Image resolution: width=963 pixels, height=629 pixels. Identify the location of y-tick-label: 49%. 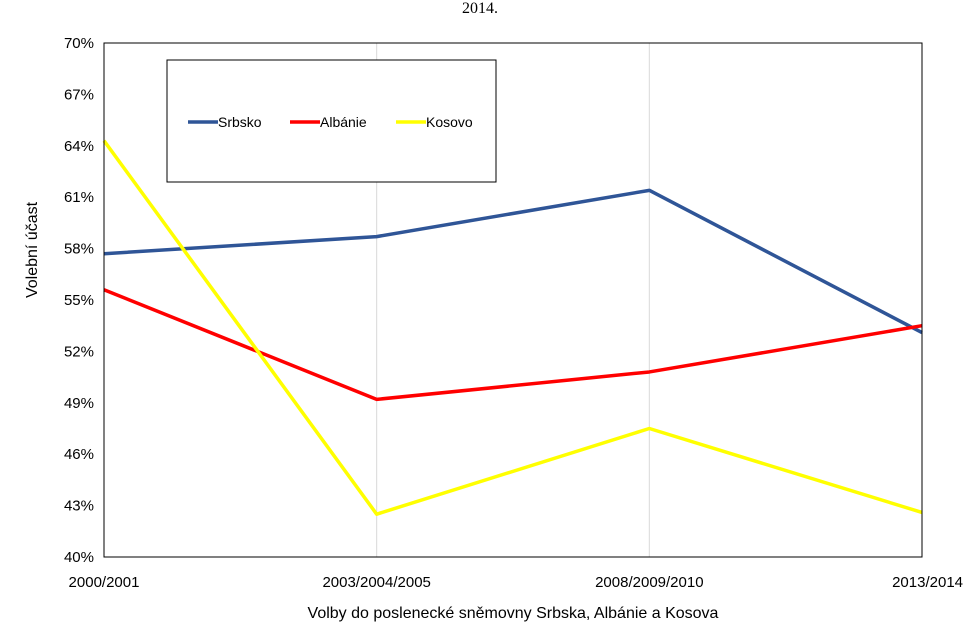
(79, 403).